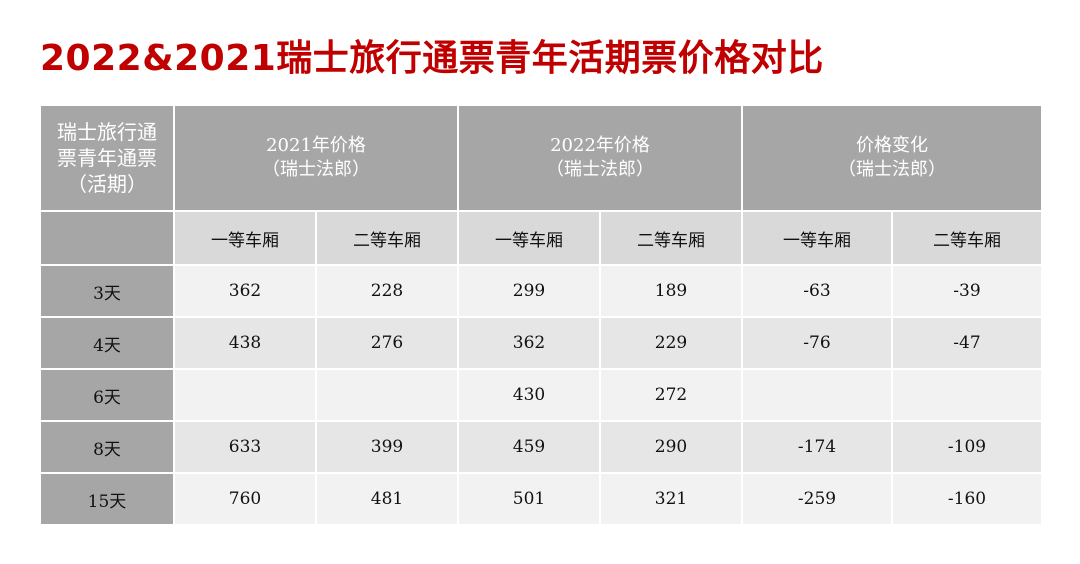 The height and width of the screenshot is (564, 1080). Describe the element at coordinates (107, 238) in the screenshot. I see `empty-corner-cell` at that location.